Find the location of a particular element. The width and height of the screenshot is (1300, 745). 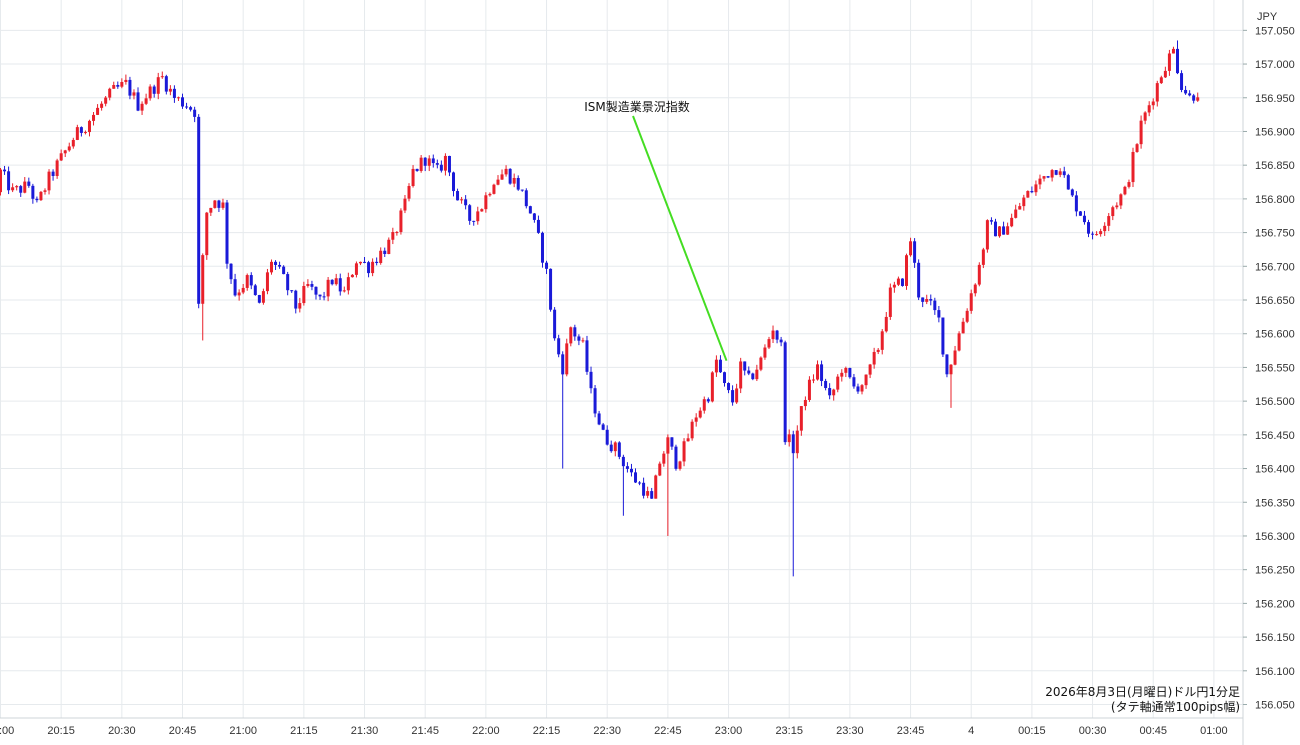

x-tick-label: 22:00 is located at coordinates (486, 731).